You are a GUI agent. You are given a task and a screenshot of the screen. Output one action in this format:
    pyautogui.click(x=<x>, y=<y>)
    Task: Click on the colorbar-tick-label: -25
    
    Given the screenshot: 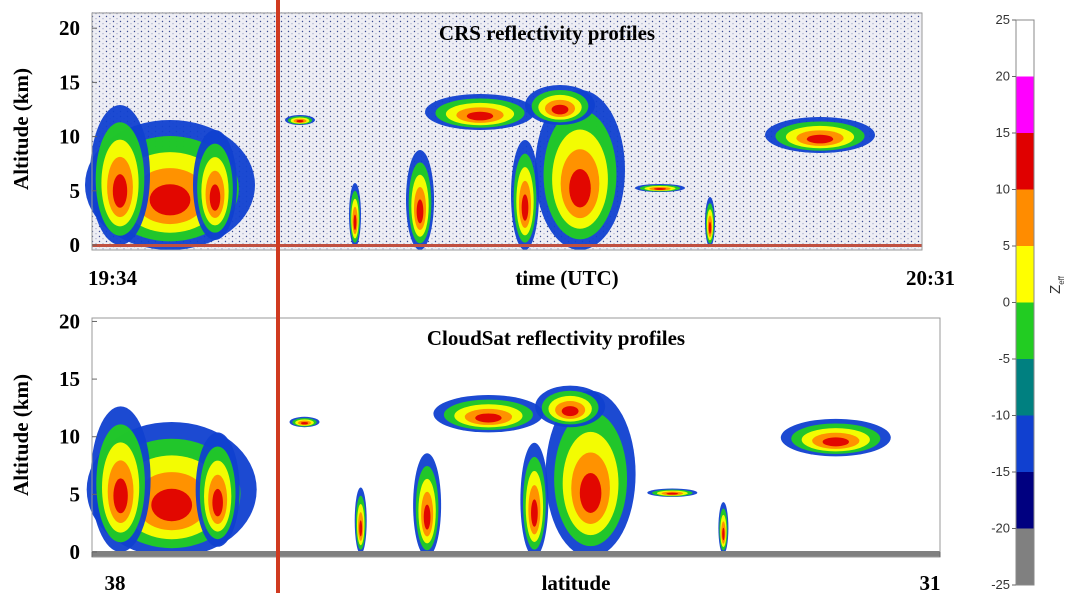 What is the action you would take?
    pyautogui.click(x=1000, y=584)
    